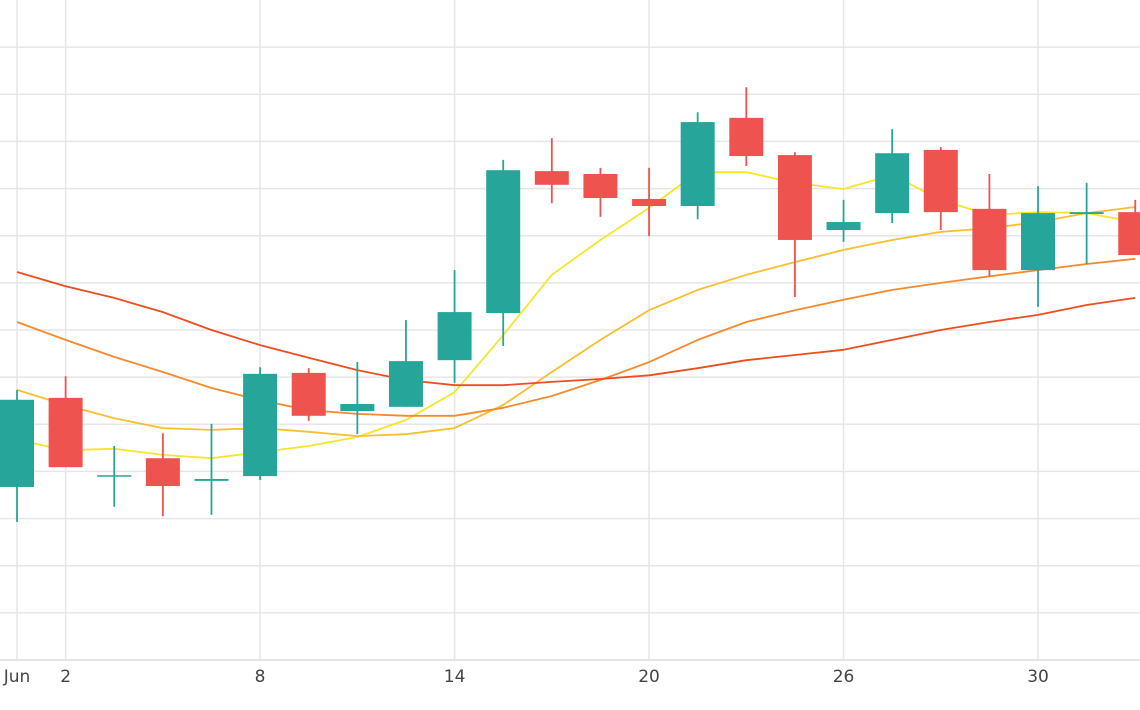 Image resolution: width=1140 pixels, height=710 pixels. I want to click on x-axis: Jun 2 8 14 20 26 30, so click(526, 677).